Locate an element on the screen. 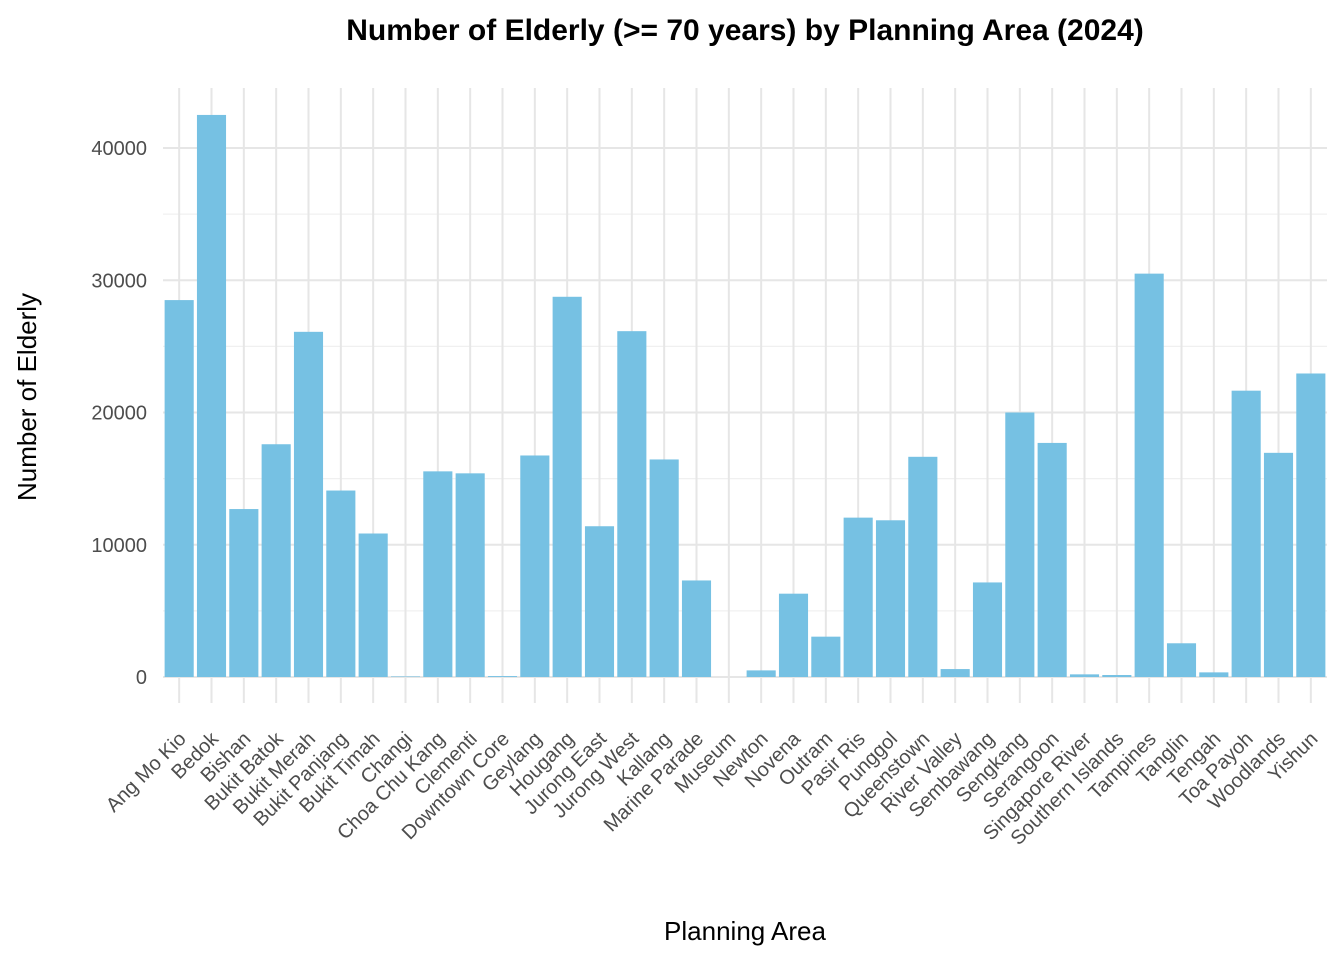 The width and height of the screenshot is (1344, 960). y-axis-ticks: 0 10000 20000 30000 40000 is located at coordinates (119, 413).